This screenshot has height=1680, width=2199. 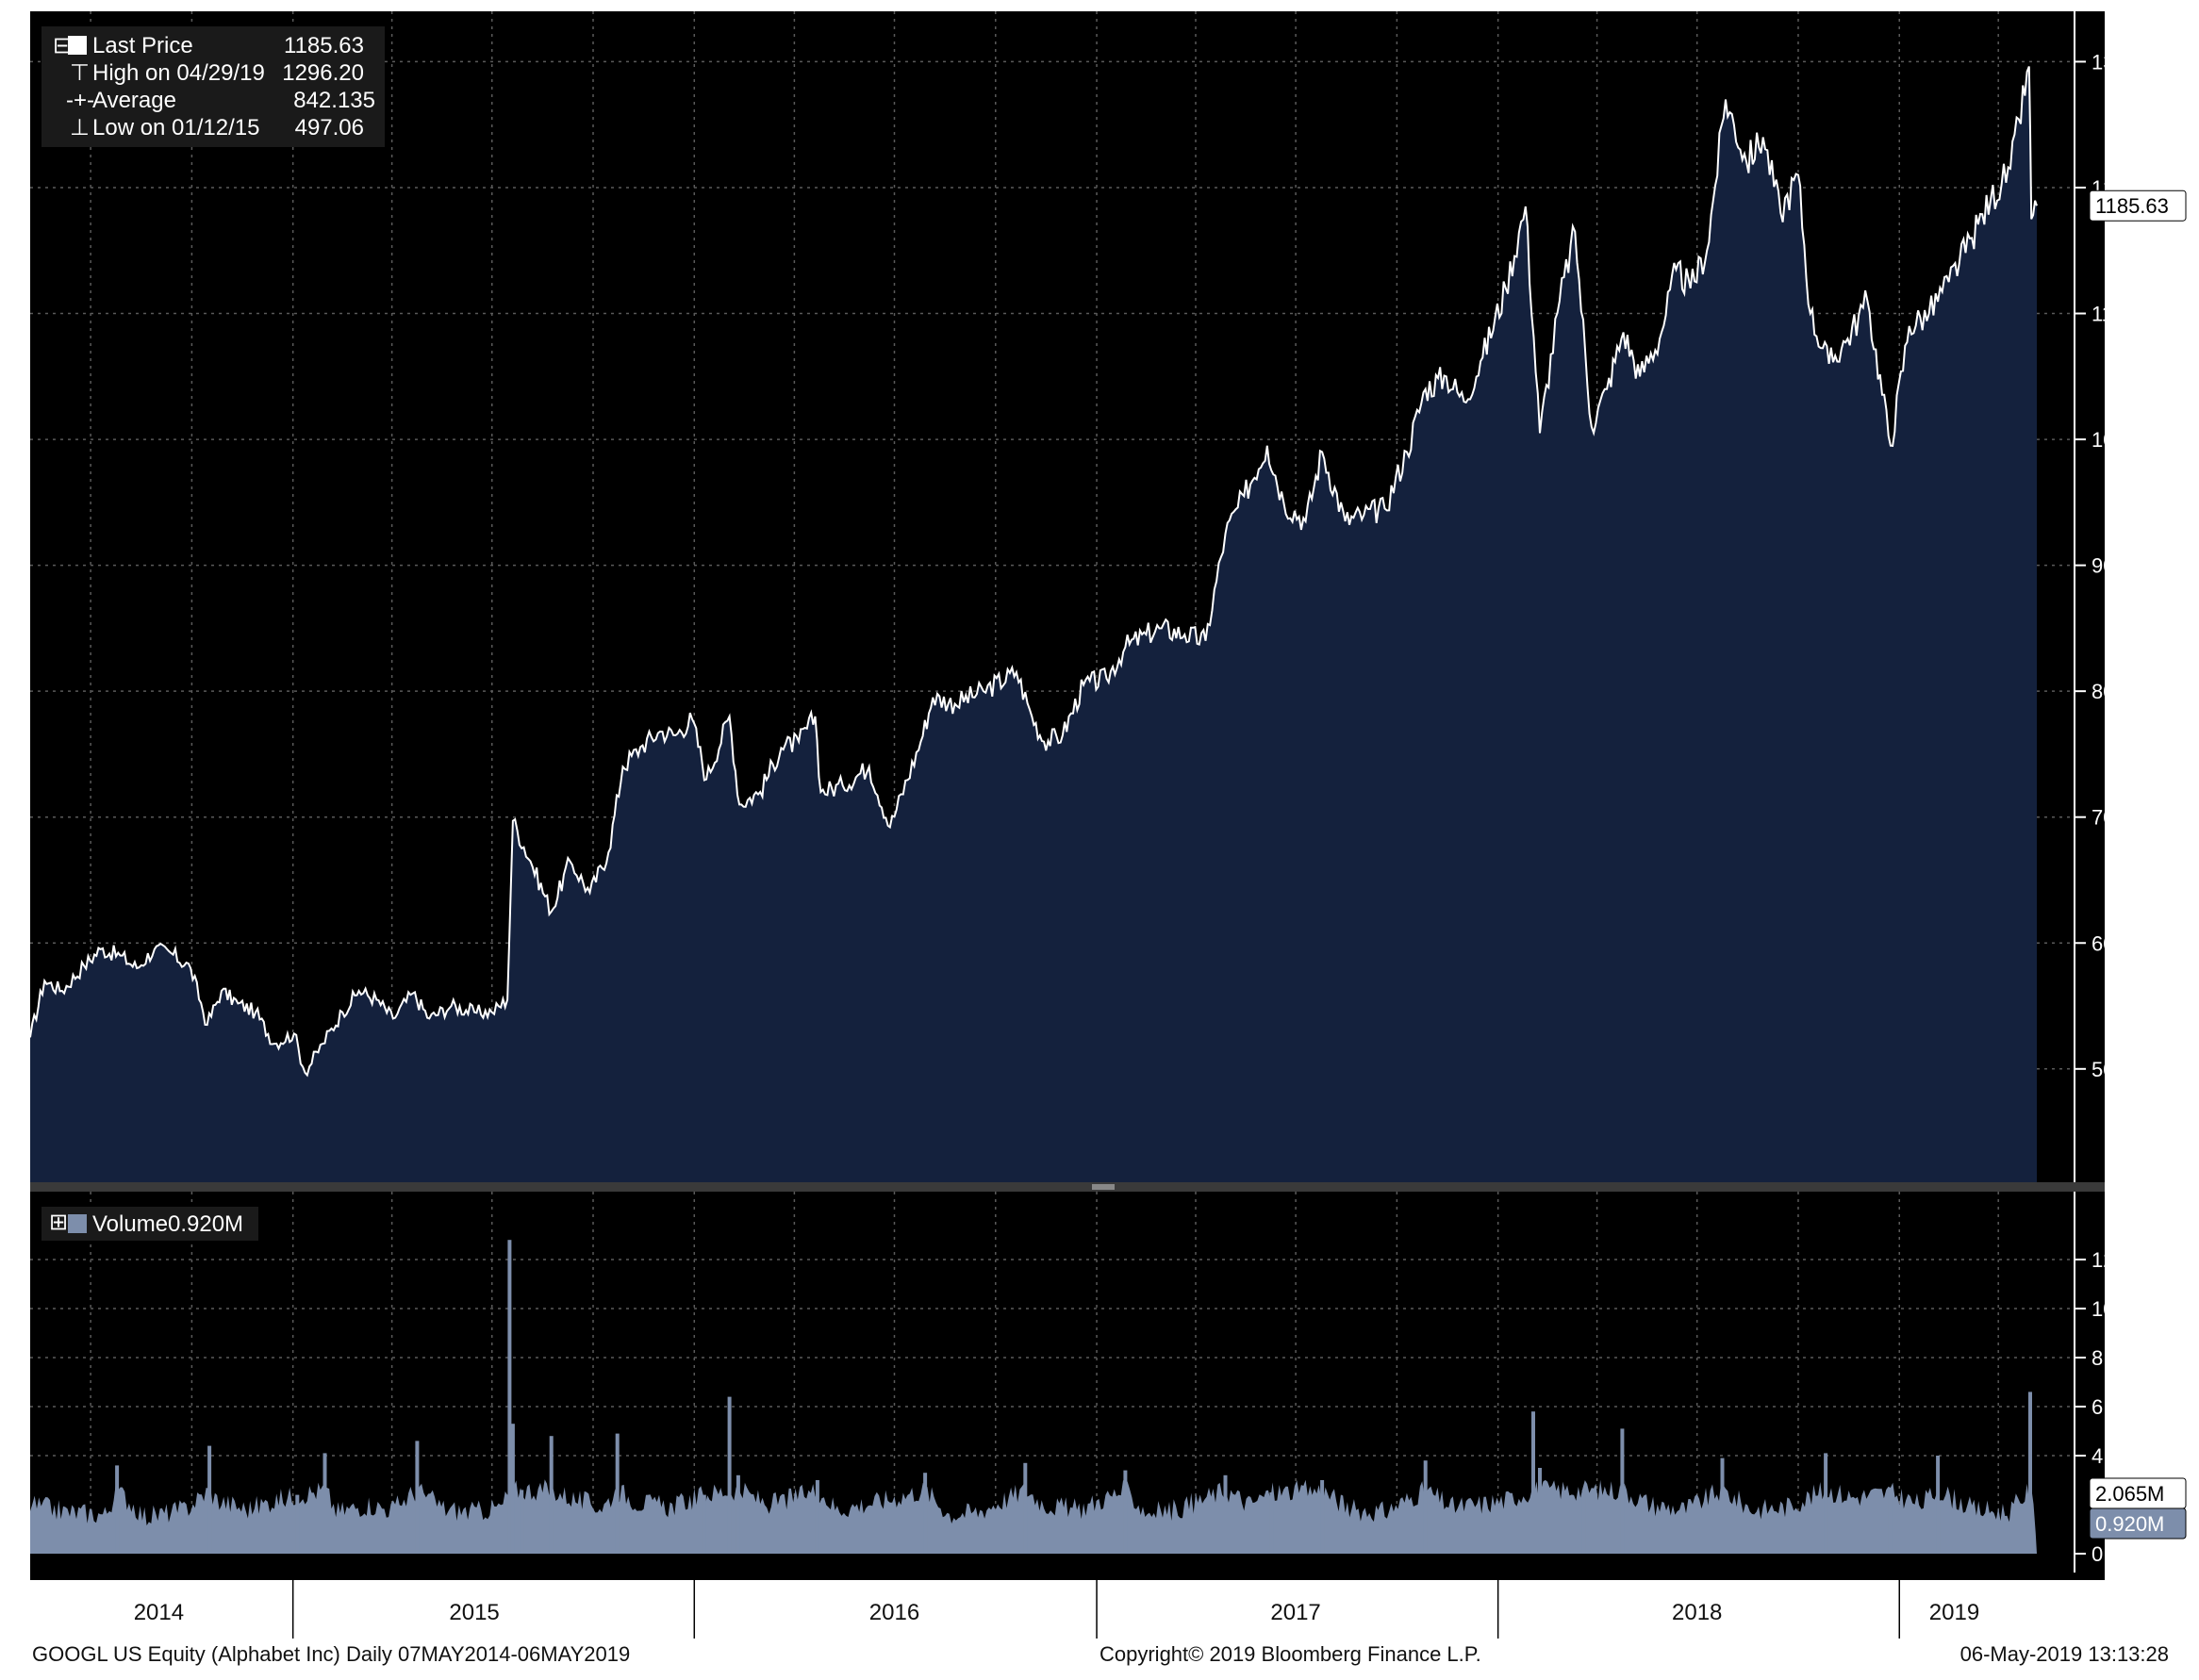 I want to click on price-y-tick-label: 600, so click(x=2109, y=943).